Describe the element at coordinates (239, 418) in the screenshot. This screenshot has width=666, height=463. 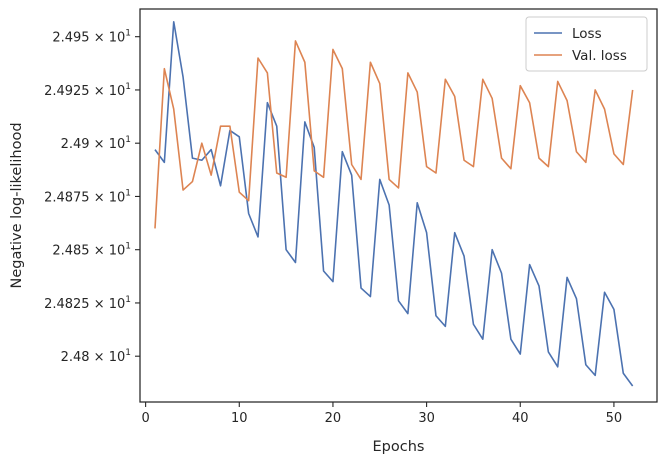
I see `x-tick-label: 10` at that location.